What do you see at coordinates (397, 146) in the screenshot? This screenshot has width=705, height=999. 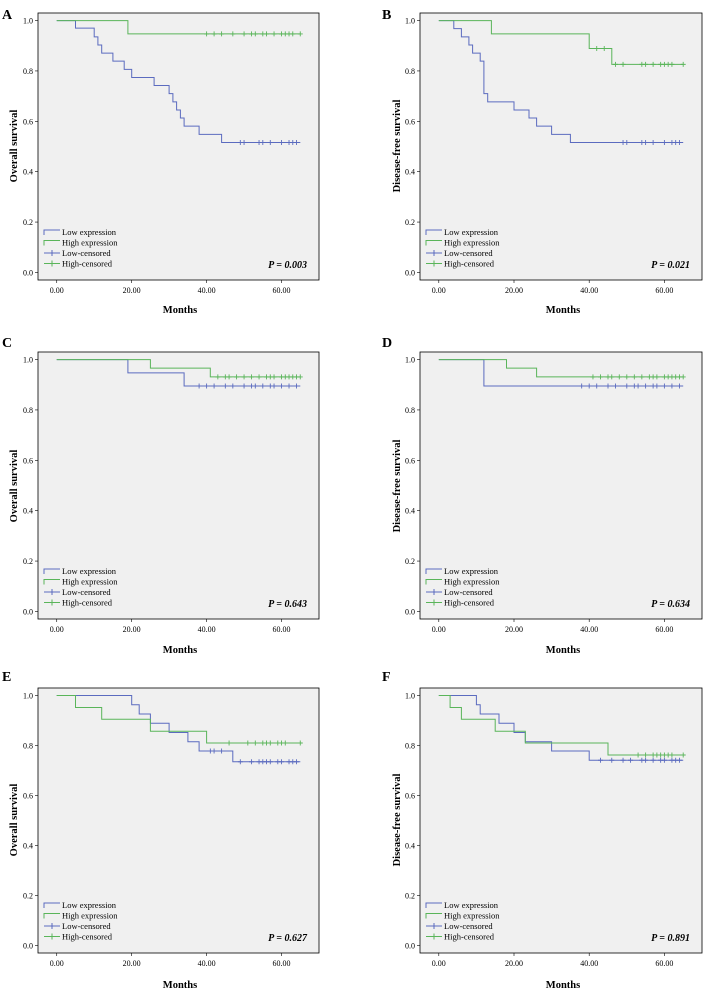 I see `y-axis-title: Disease-free survival` at bounding box center [397, 146].